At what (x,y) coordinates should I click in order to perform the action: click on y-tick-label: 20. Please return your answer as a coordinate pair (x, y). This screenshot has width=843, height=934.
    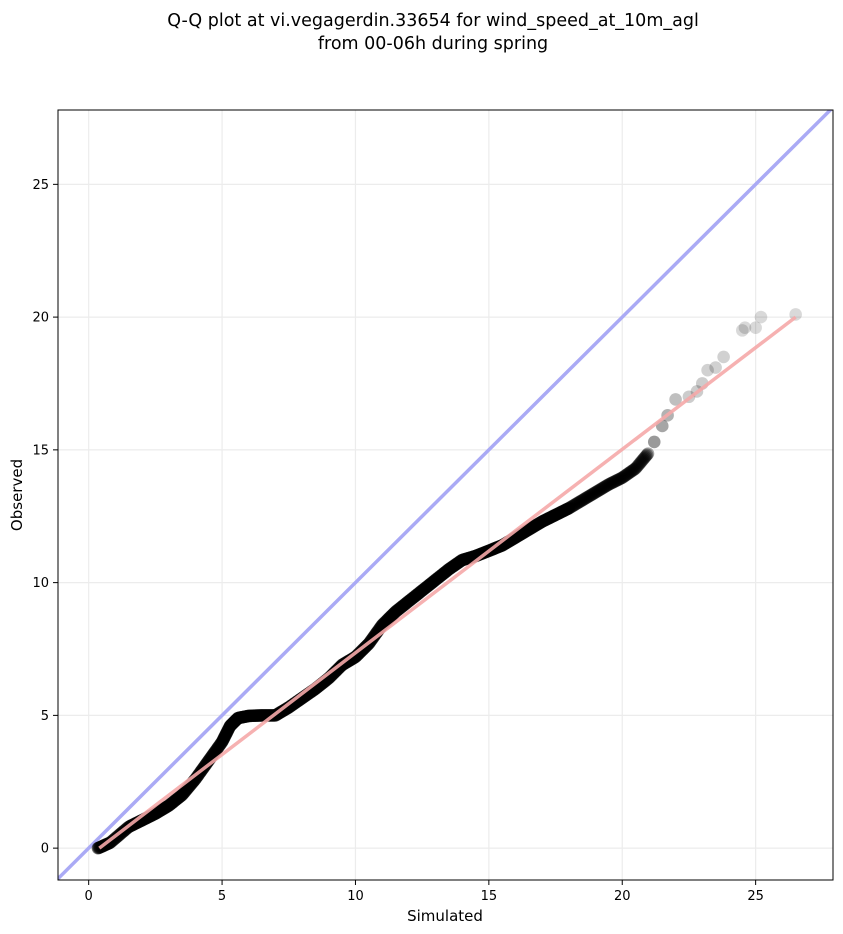
    Looking at the image, I should click on (40, 318).